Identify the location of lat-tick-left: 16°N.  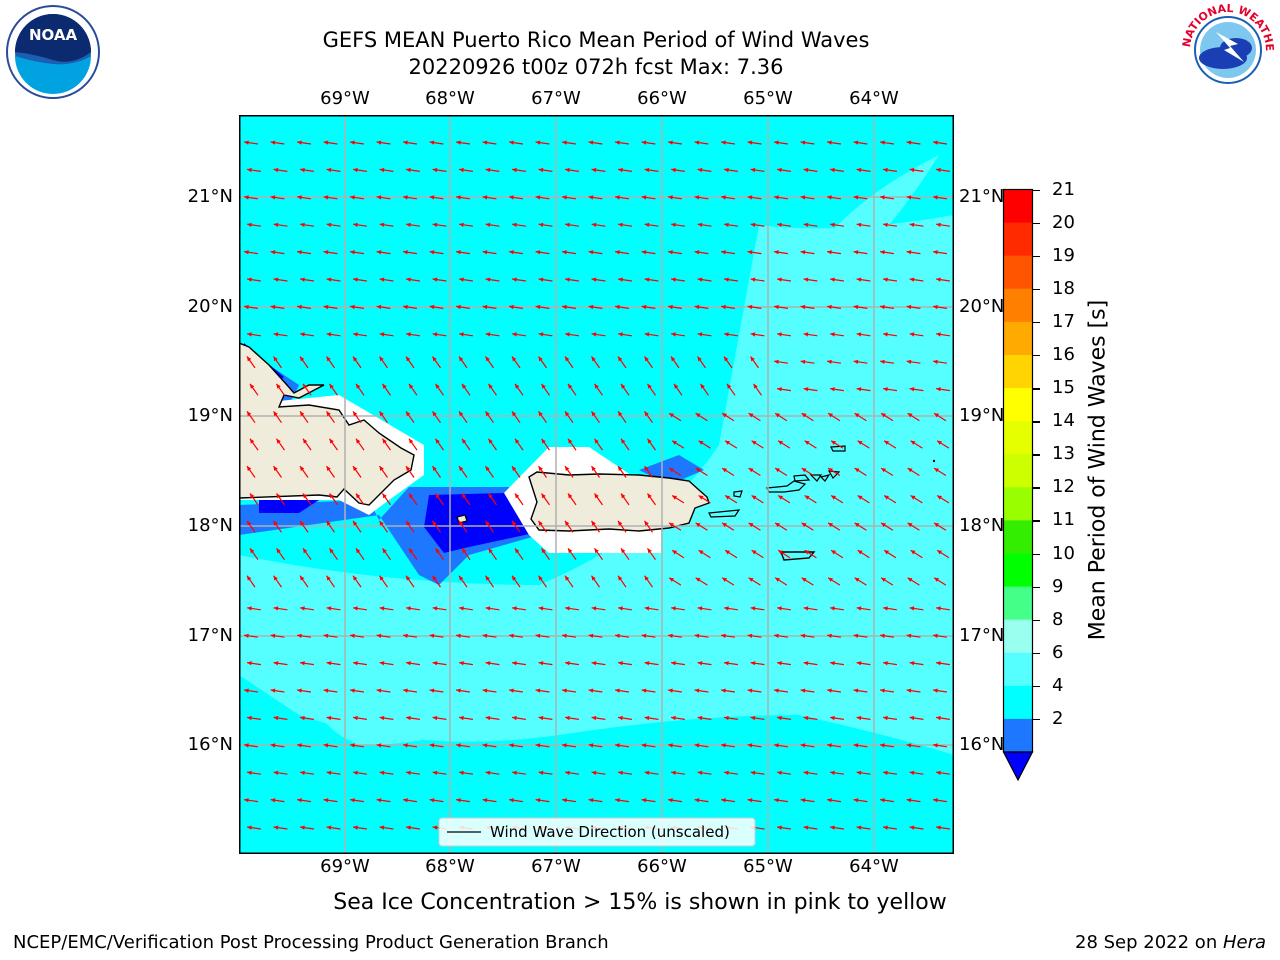
(210, 744).